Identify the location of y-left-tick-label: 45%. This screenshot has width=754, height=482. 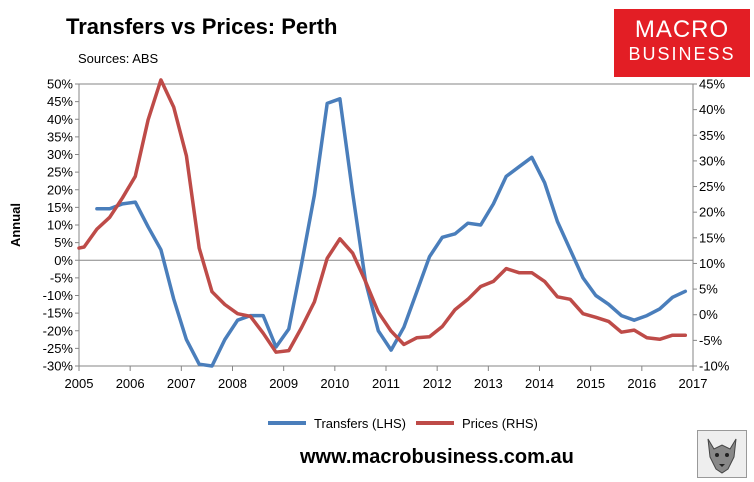
(60, 101).